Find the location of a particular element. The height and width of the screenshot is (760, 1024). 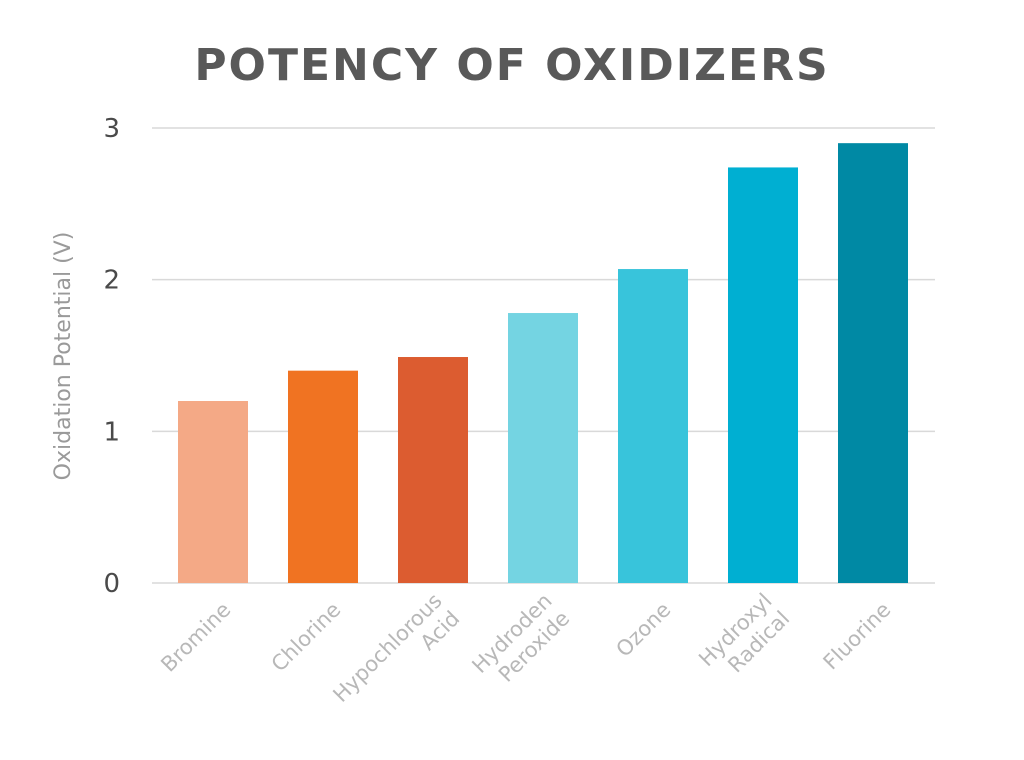

y-tick-label: 2 is located at coordinates (111, 281).